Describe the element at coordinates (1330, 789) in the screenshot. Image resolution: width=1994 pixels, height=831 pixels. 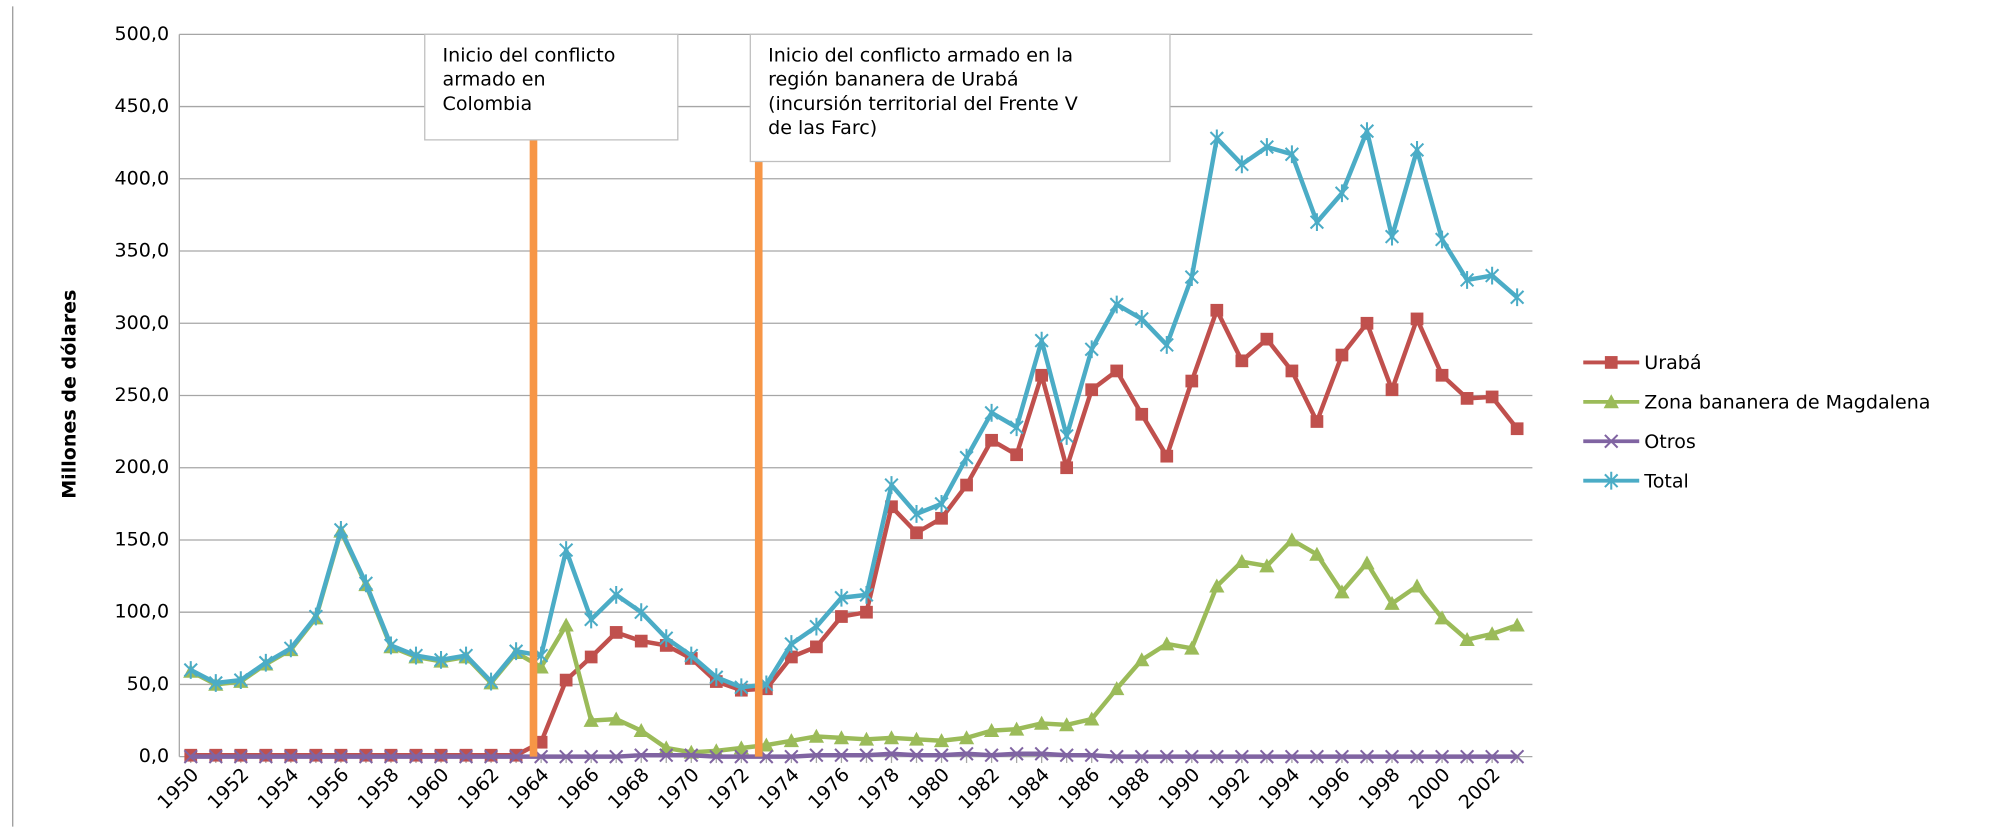
I see `x-tick-label: 1996` at that location.